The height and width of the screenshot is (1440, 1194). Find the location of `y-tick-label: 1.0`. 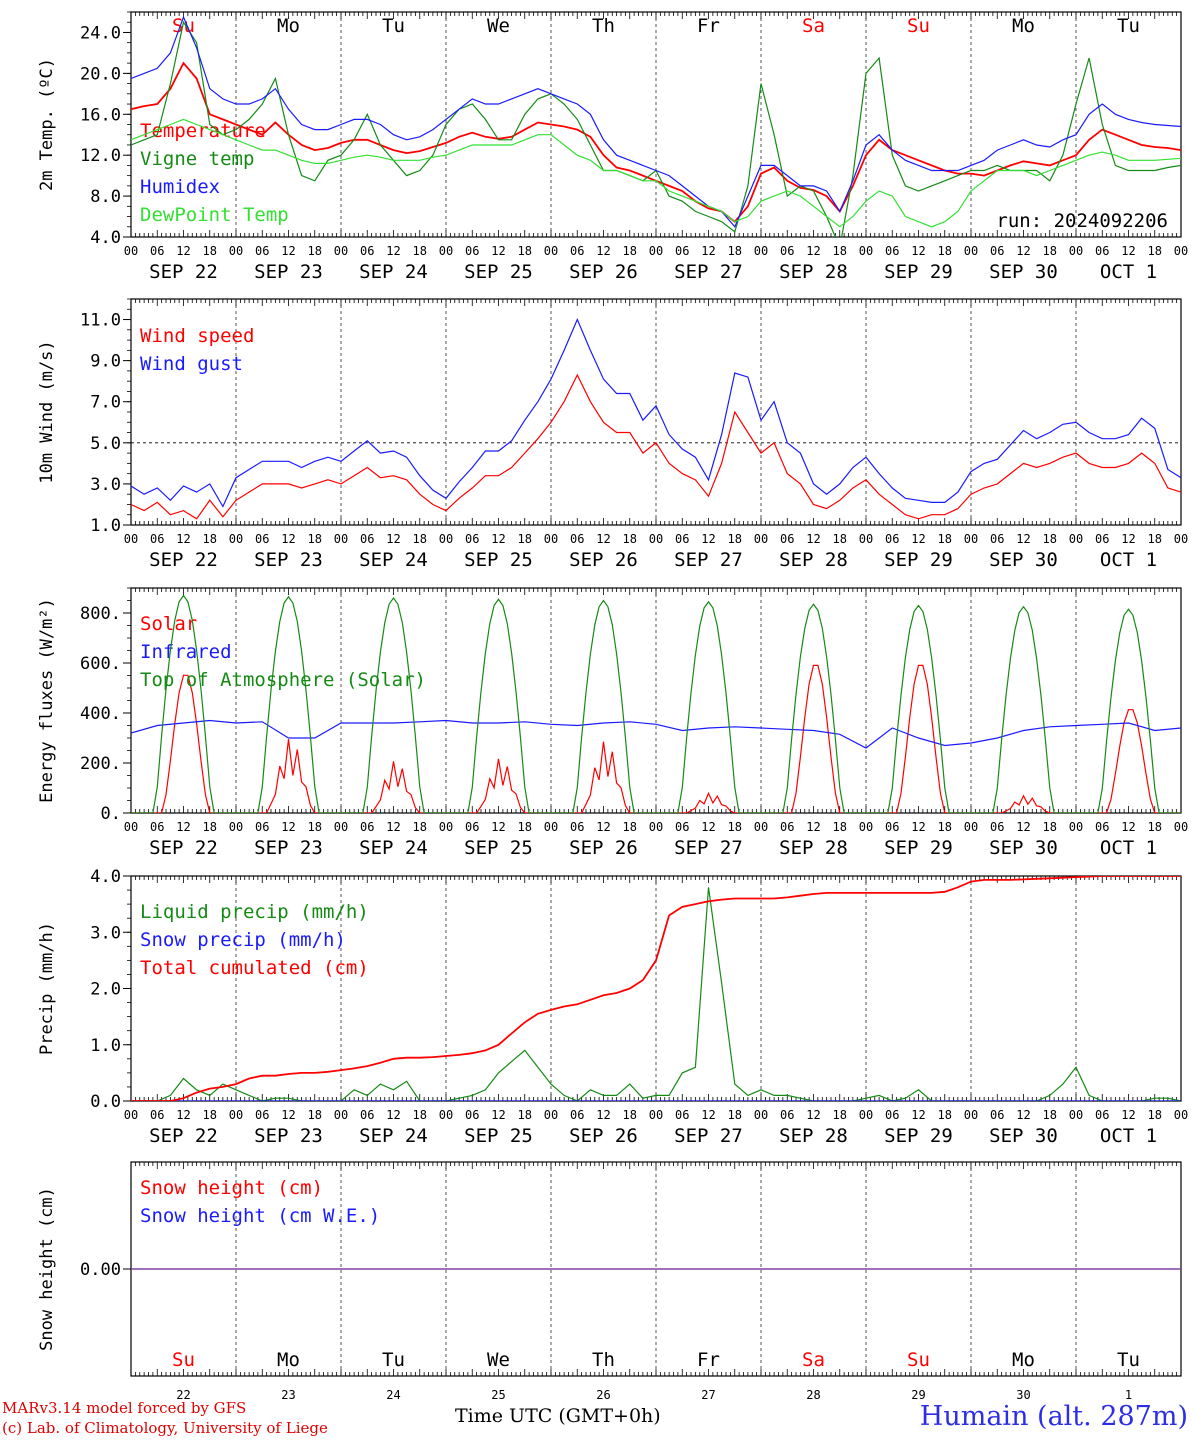

y-tick-label: 1.0 is located at coordinates (105, 526).